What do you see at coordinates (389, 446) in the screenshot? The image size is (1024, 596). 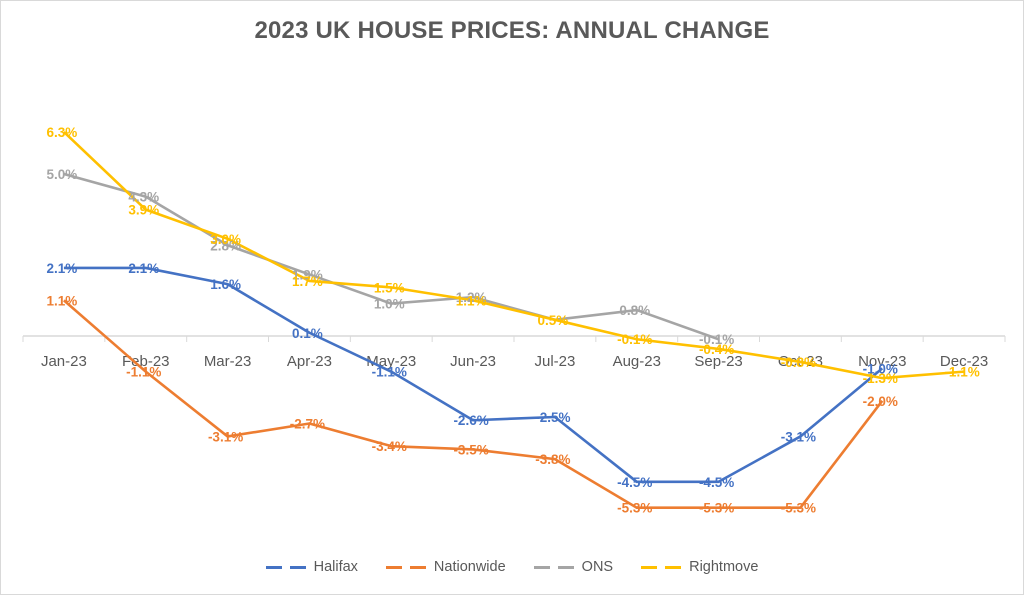 I see `data-label-nationwide: -3.4%` at bounding box center [389, 446].